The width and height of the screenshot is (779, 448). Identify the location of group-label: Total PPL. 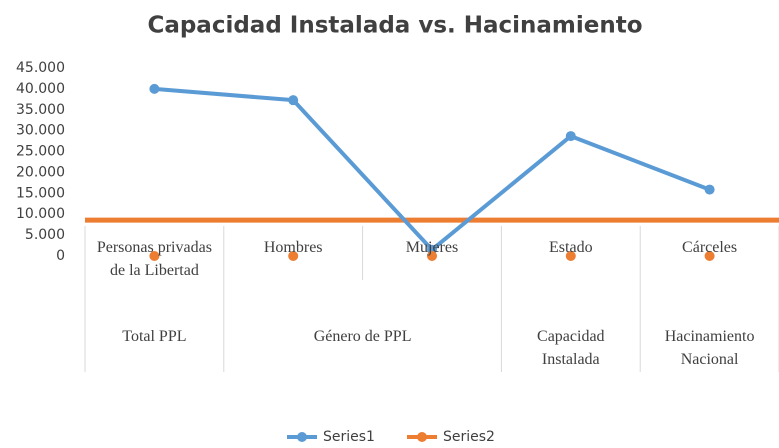
(154, 336).